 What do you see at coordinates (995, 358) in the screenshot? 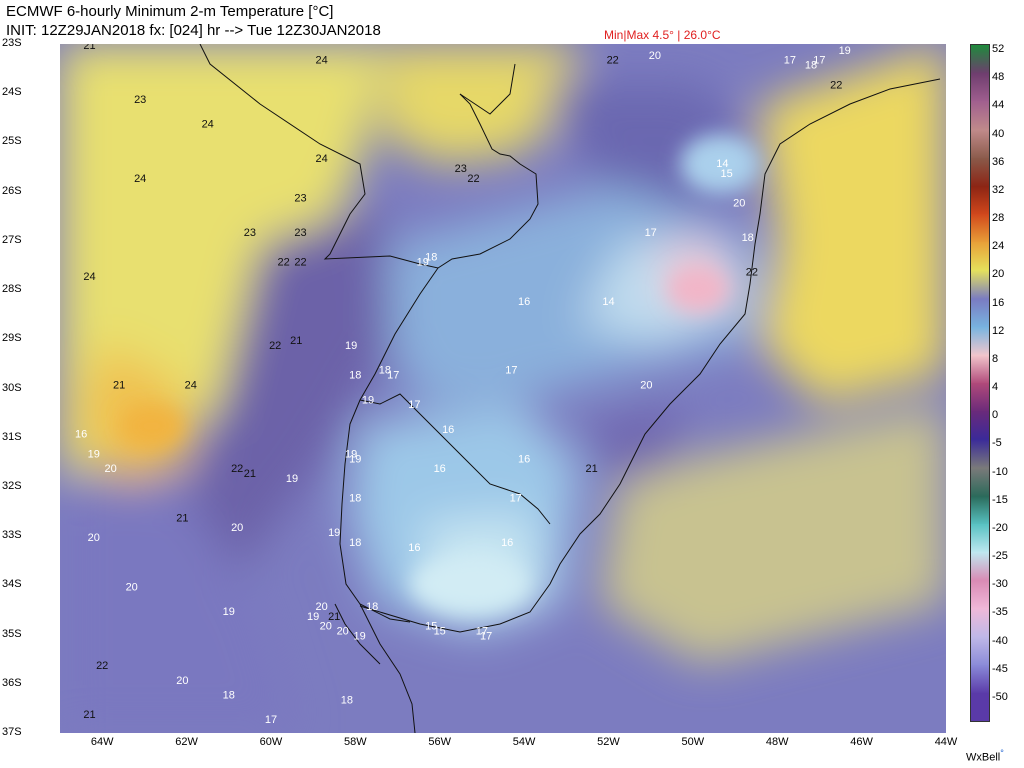
I see `colorbar-label: 8` at bounding box center [995, 358].